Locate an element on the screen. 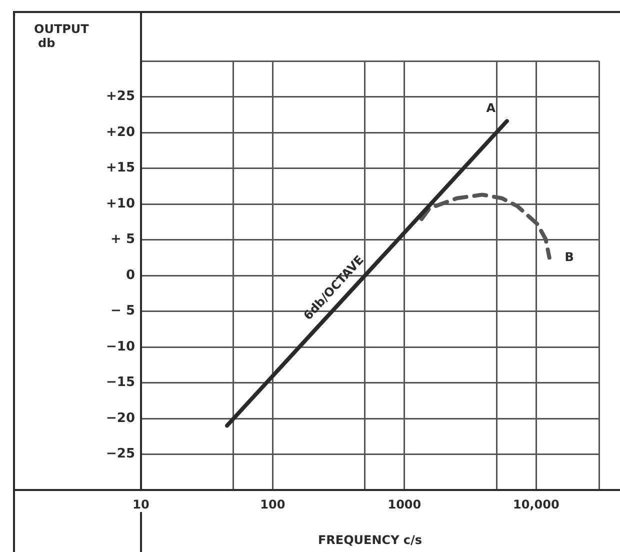 This screenshot has width=620, height=552. y-tick-label: −25 is located at coordinates (120, 454).